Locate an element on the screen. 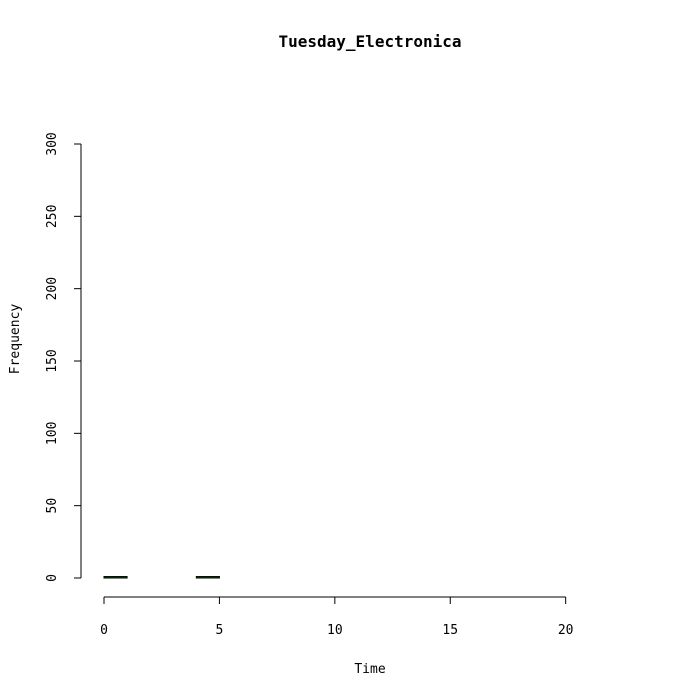  y-axis: 0 50 100 150 200 250 300 is located at coordinates (63, 357).